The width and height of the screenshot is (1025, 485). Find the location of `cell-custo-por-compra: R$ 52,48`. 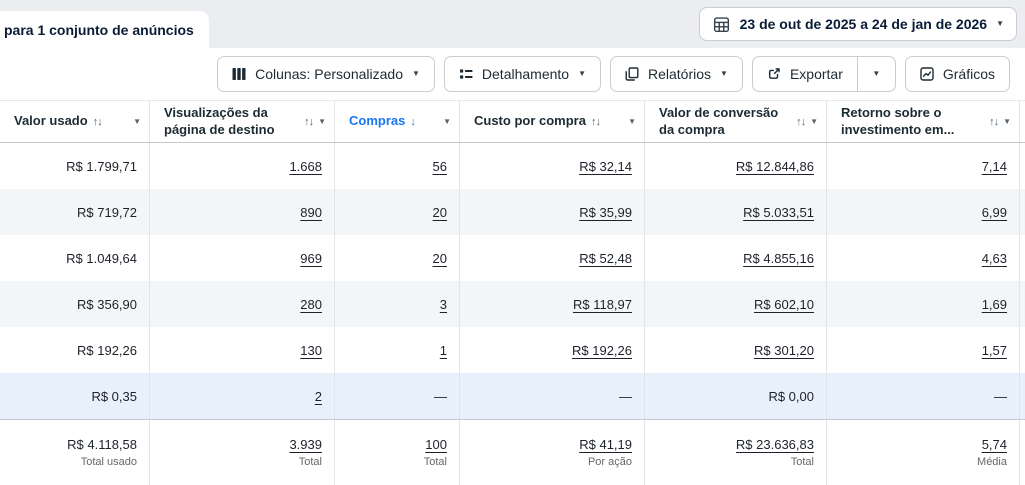

cell-custo-por-compra: R$ 52,48 is located at coordinates (552, 258).